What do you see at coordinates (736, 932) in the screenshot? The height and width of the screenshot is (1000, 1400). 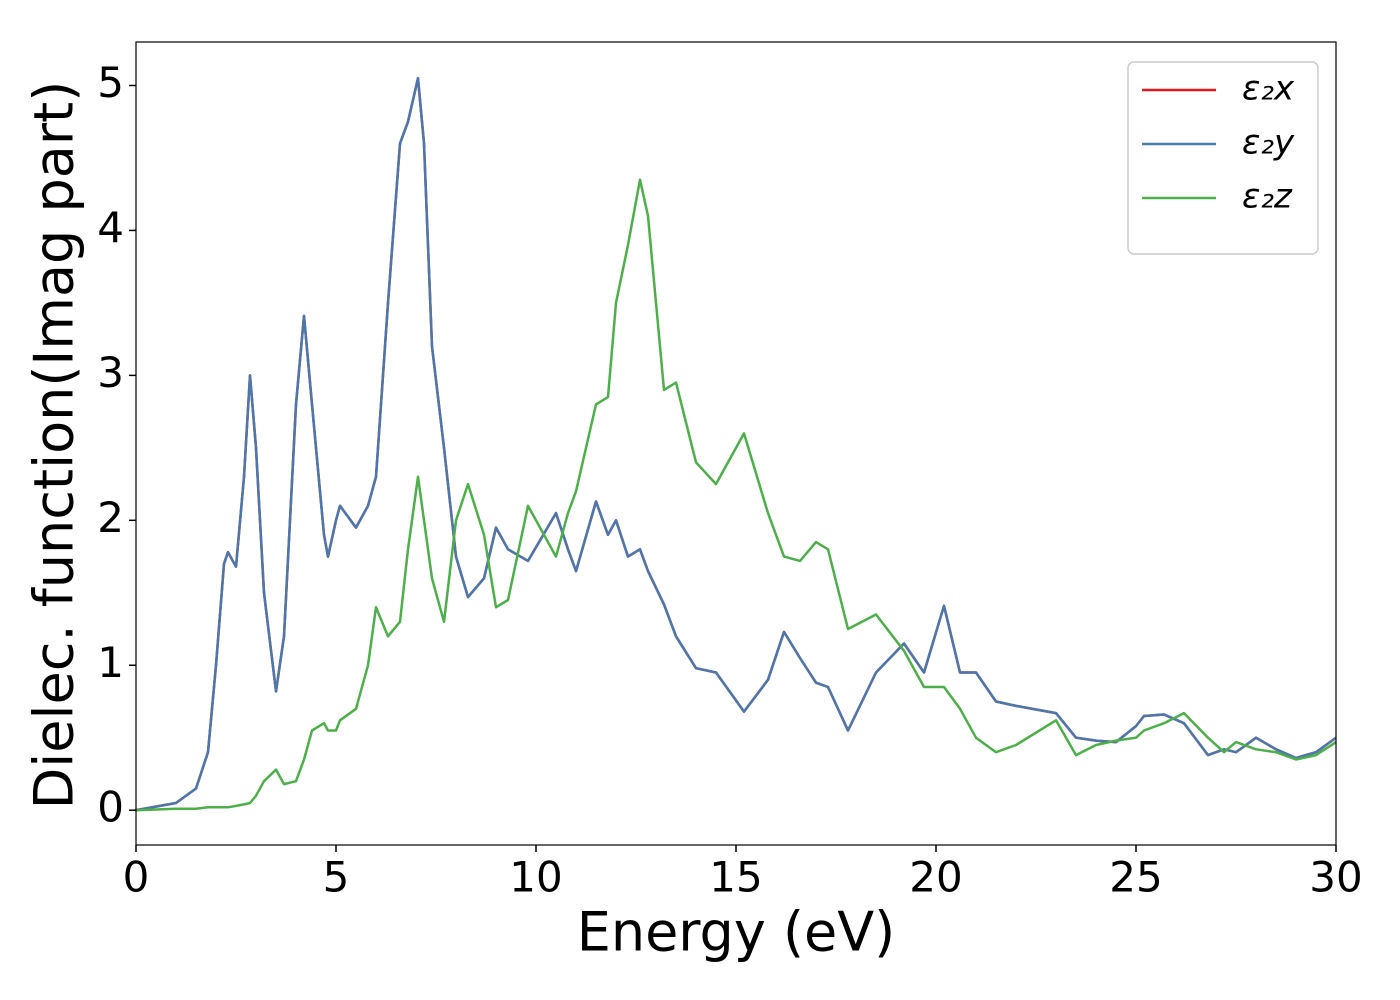 I see `x-axis-label: Energy (eV)` at bounding box center [736, 932].